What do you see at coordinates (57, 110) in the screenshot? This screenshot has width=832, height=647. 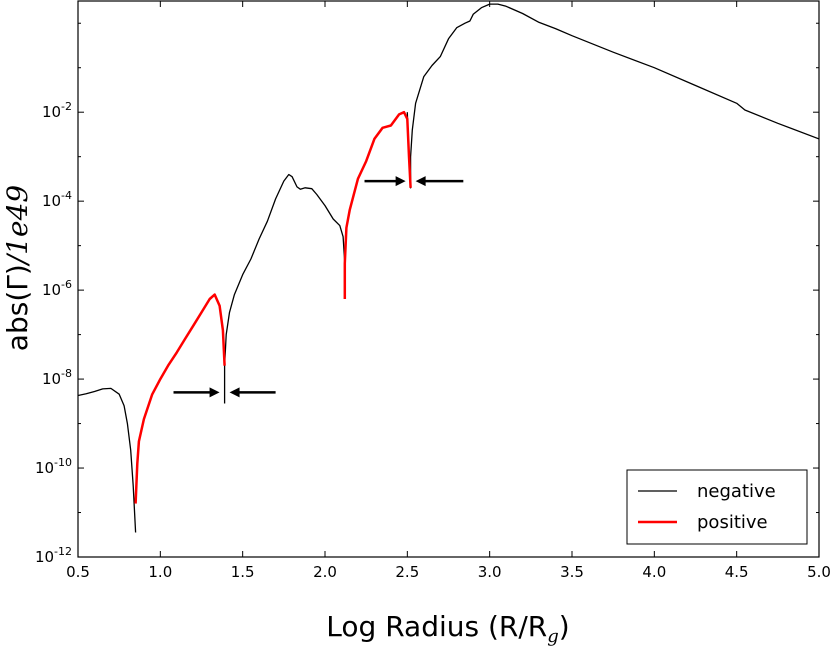 I see `y-tick-label: 10⁻²` at bounding box center [57, 110].